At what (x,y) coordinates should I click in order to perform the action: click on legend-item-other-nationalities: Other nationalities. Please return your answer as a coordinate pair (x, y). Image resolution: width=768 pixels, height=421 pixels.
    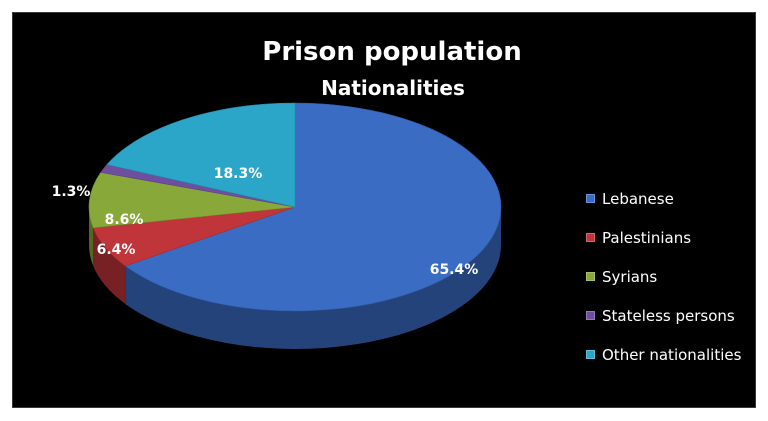
    Looking at the image, I should click on (663, 354).